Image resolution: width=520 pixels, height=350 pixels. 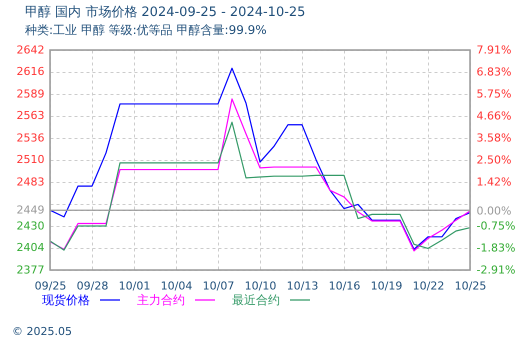 I want to click on legend-label: 现货价格, so click(x=66, y=300).